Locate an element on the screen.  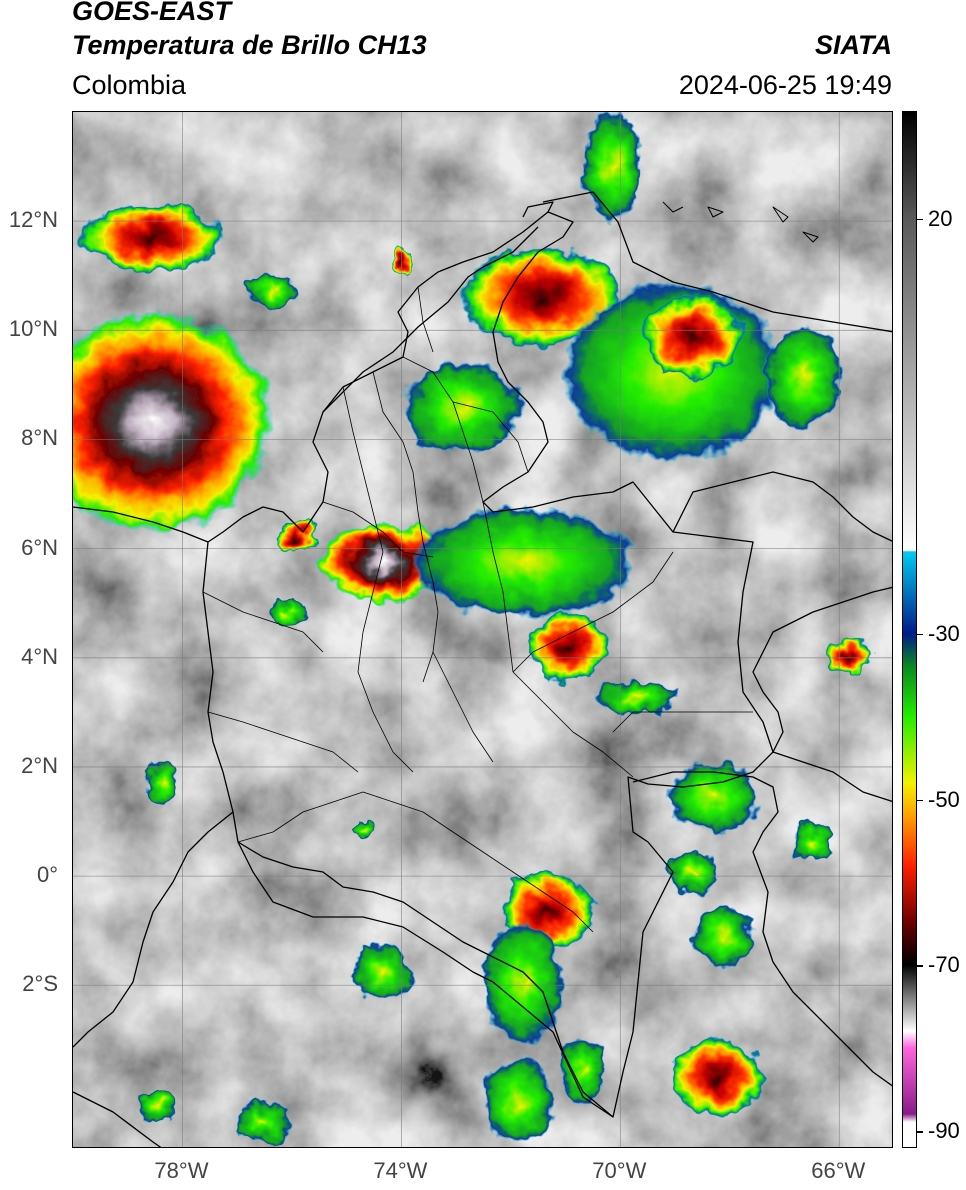
peru-coast is located at coordinates (117, 1119).